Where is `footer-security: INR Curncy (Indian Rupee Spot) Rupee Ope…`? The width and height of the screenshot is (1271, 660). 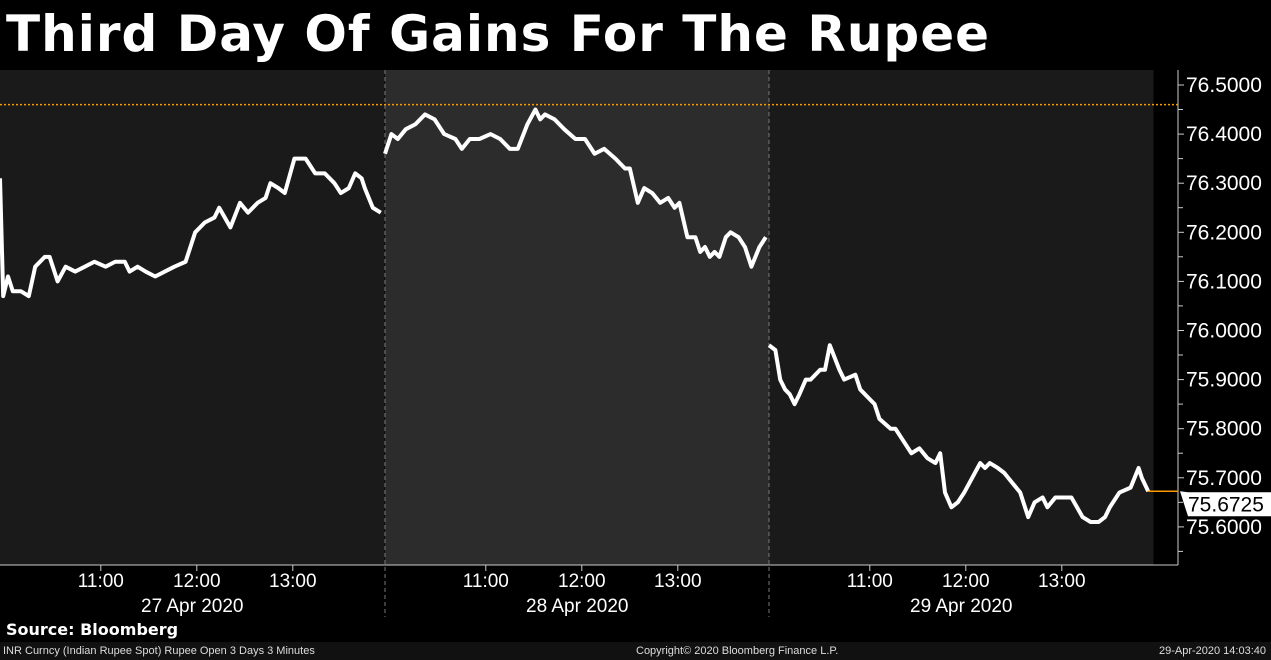 footer-security: INR Curncy (Indian Rupee Spot) Rupee Ope… is located at coordinates (159, 651).